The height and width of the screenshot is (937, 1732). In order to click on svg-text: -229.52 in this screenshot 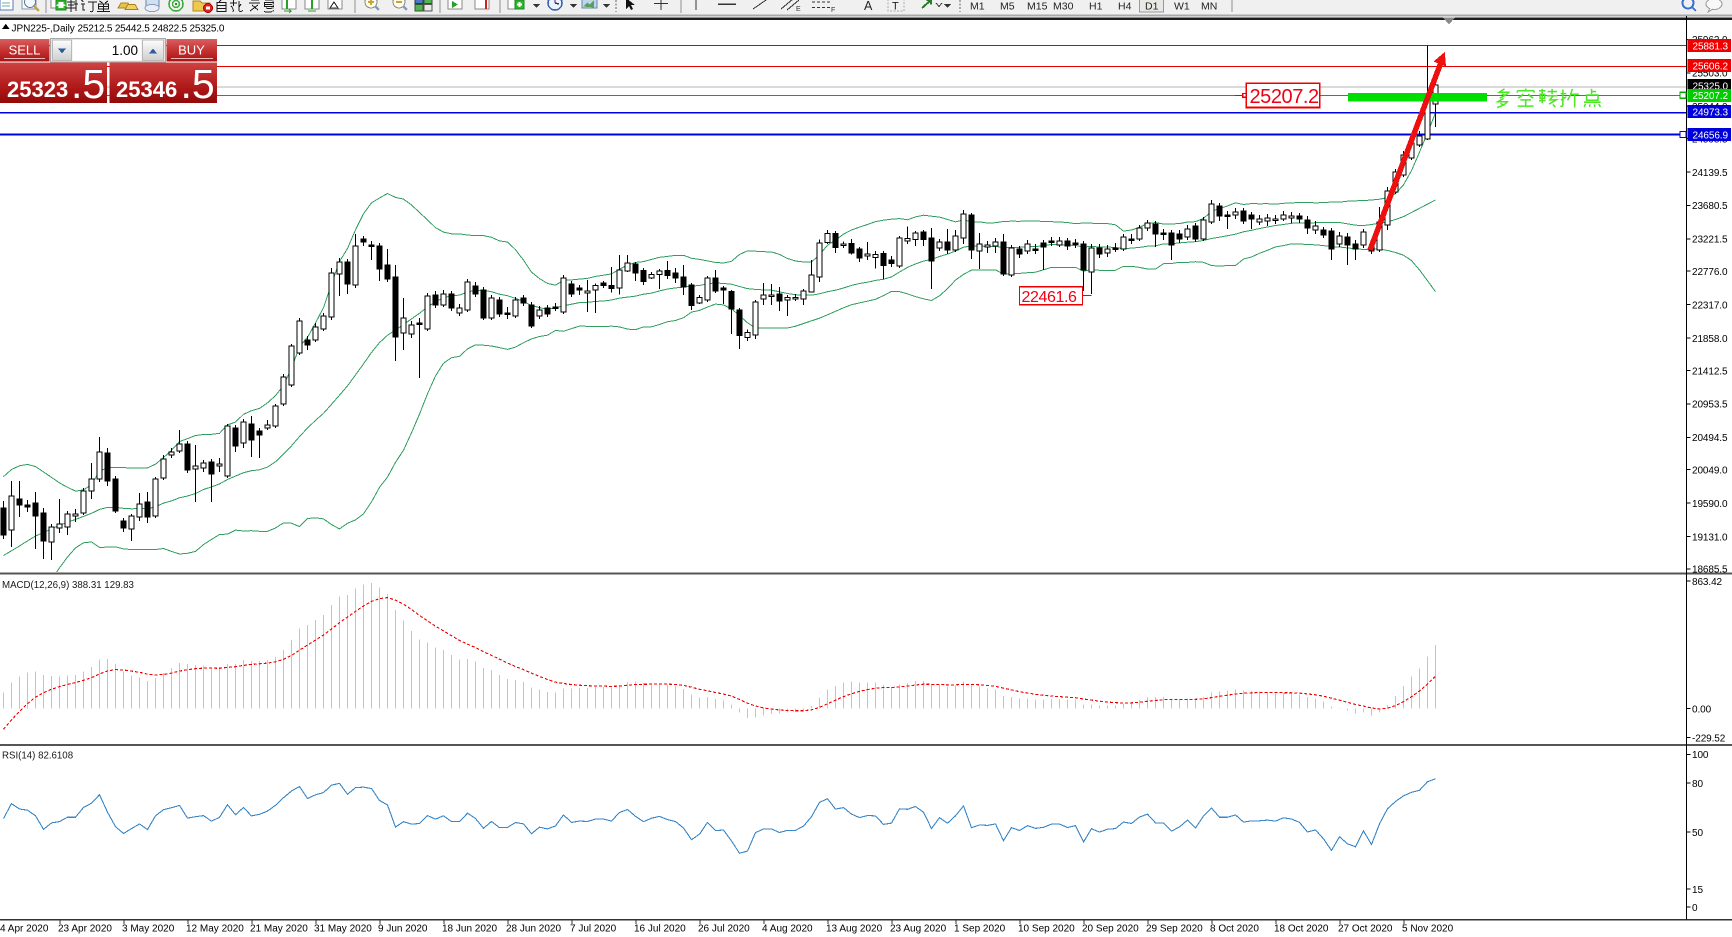, I will do `click(1709, 738)`.